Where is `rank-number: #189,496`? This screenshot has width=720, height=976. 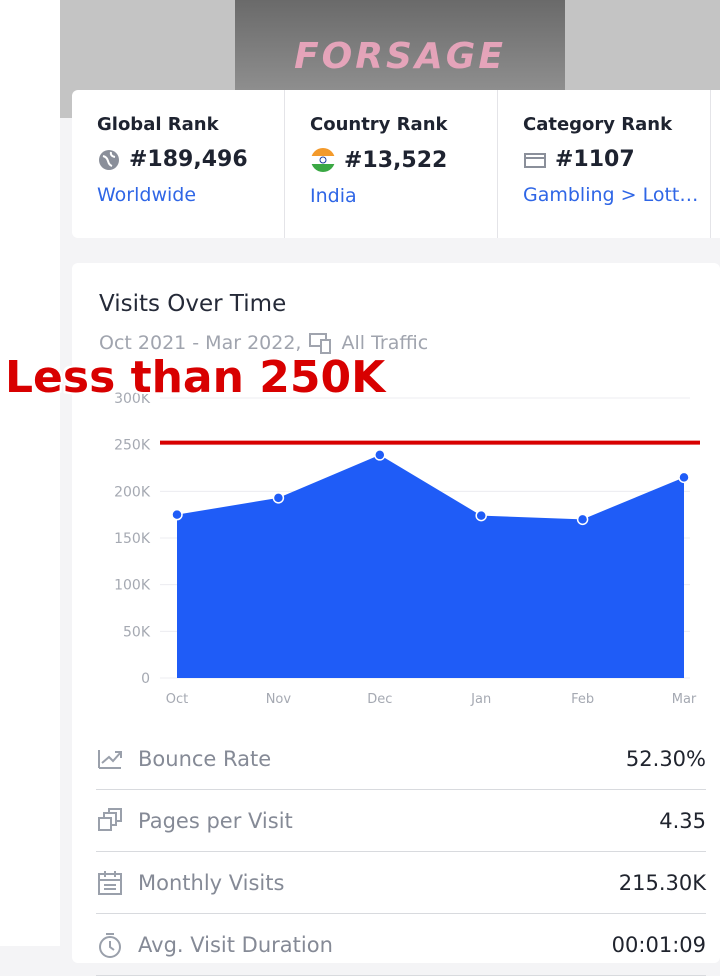
rank-number: #189,496 is located at coordinates (188, 159).